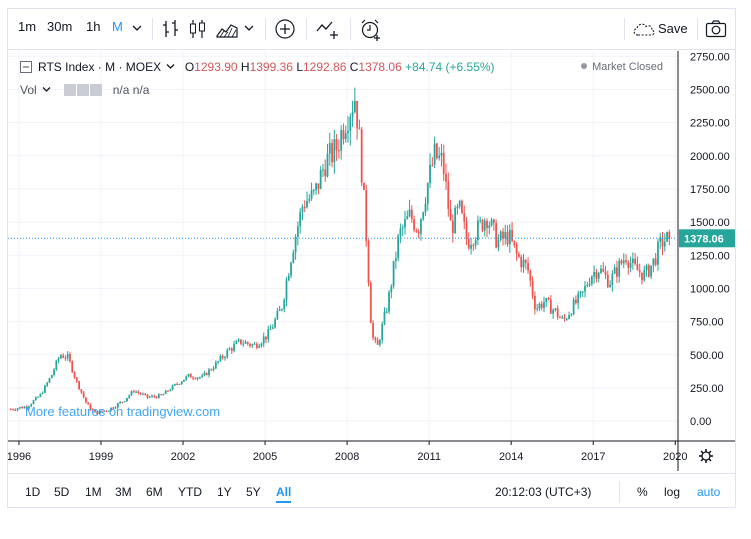 This screenshot has width=751, height=539. I want to click on interval-1m: 1m, so click(27, 26).